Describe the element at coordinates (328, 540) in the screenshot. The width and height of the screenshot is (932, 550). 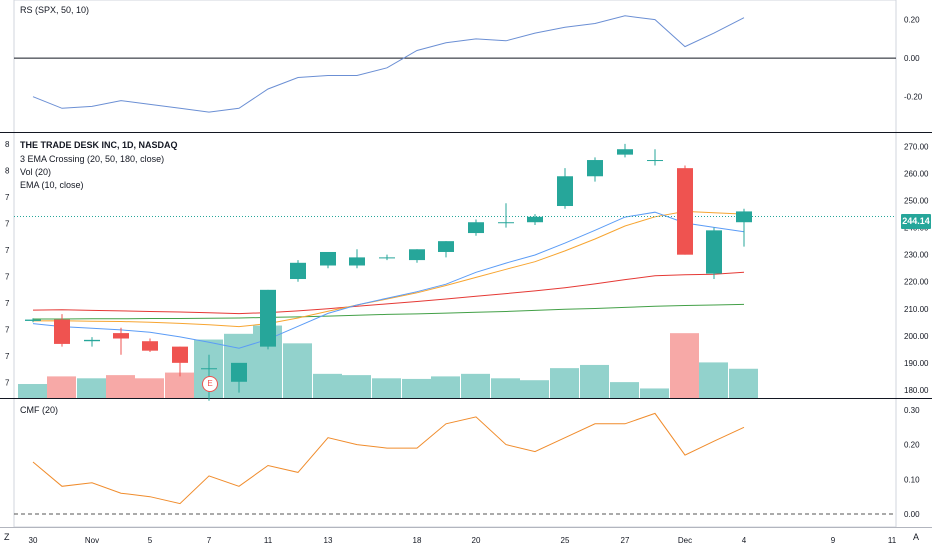
I see `x-axis-label: 13` at that location.